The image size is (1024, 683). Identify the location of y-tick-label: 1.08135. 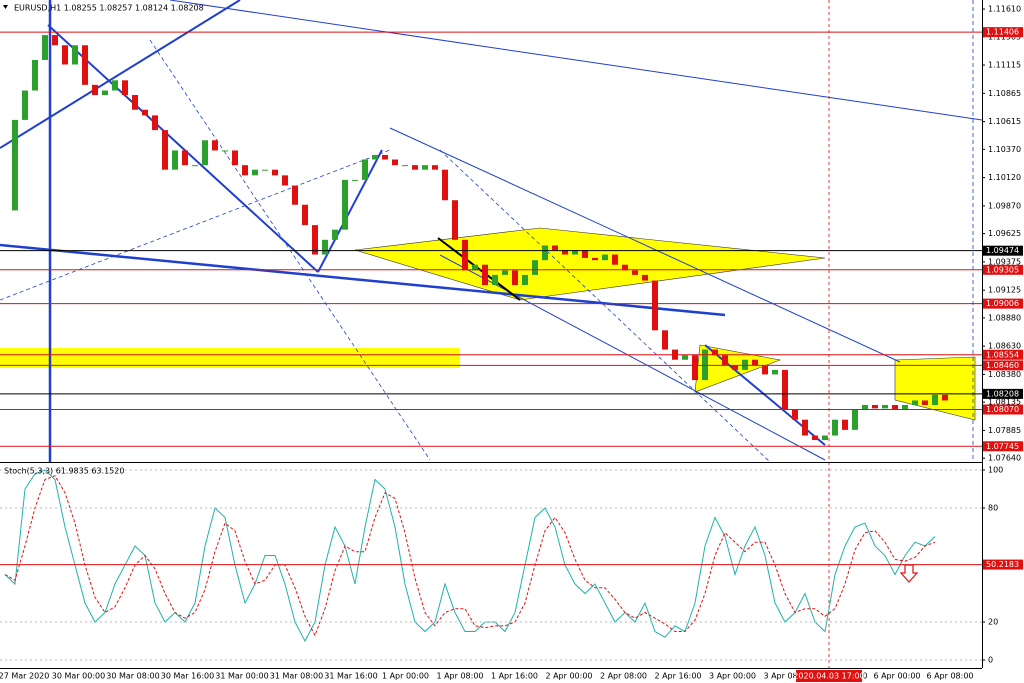
(1004, 402).